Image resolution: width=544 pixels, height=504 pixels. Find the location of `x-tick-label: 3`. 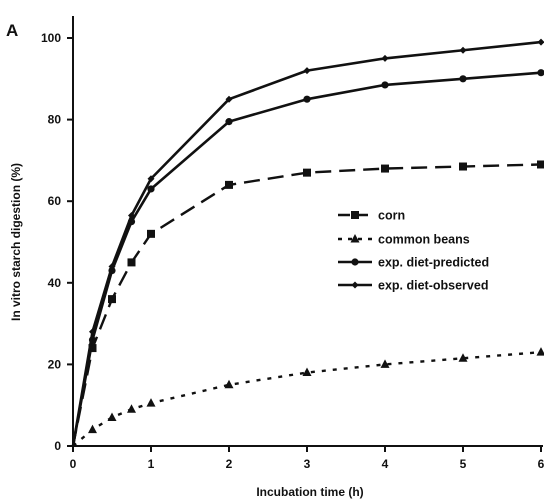

x-tick-label: 3 is located at coordinates (307, 464).